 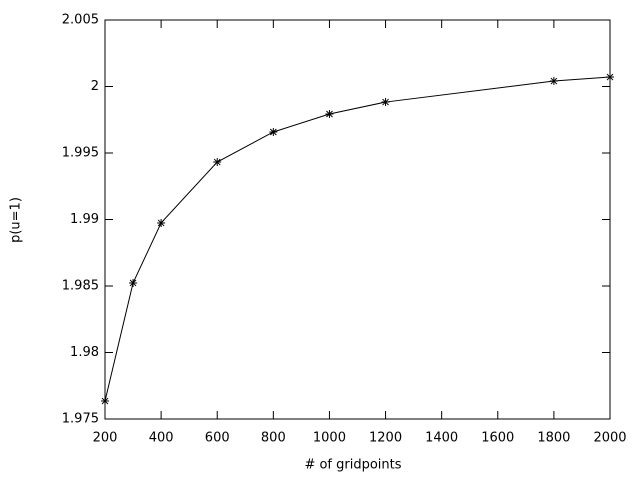 What do you see at coordinates (441, 438) in the screenshot?
I see `x-tick-label: 1400` at bounding box center [441, 438].